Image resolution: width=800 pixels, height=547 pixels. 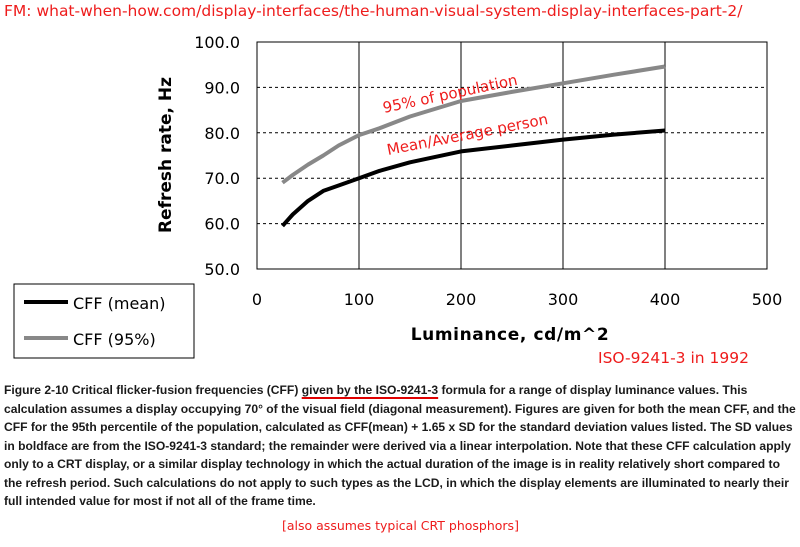 What do you see at coordinates (510, 335) in the screenshot?
I see `x-axis-label: Luminance, cd/m^2` at bounding box center [510, 335].